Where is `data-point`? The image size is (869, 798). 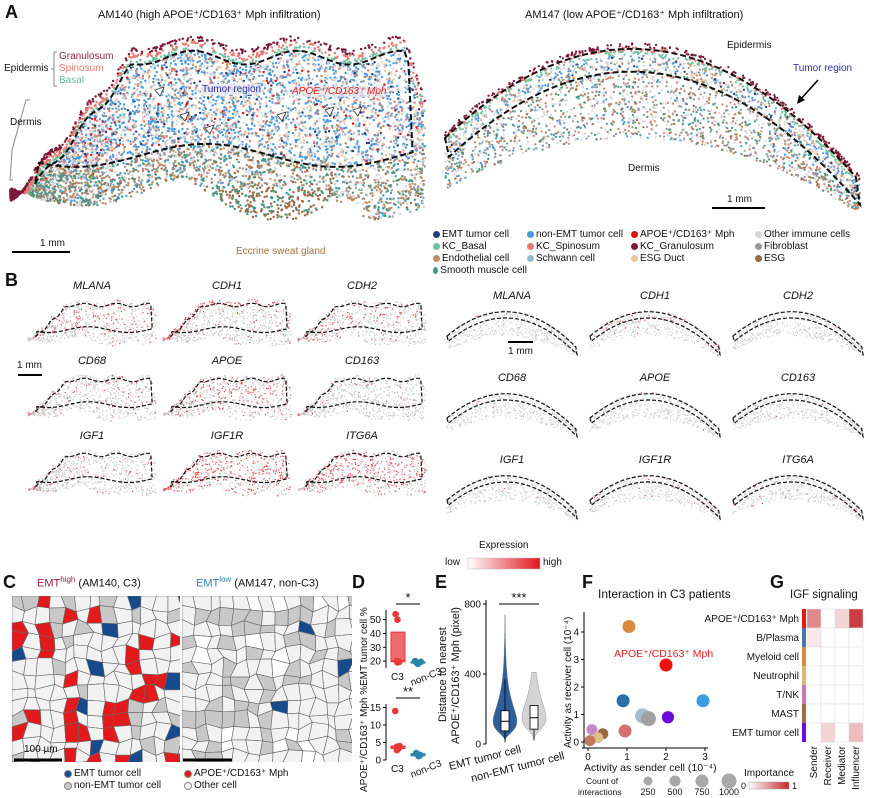
data-point is located at coordinates (395, 711).